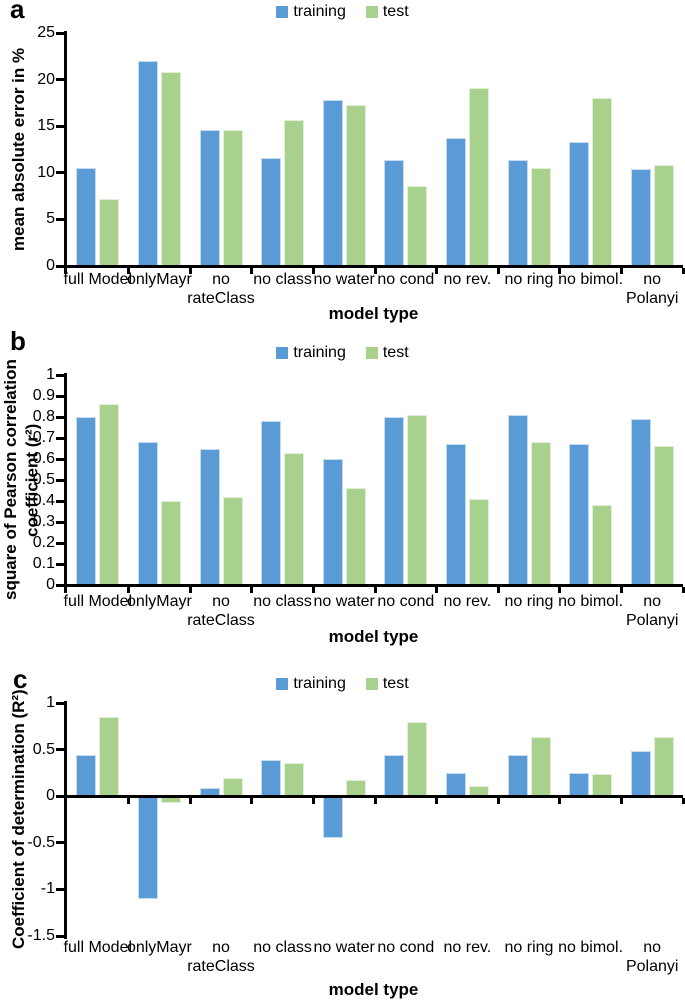  Describe the element at coordinates (46, 126) in the screenshot. I see `y-tick-label: 15` at that location.